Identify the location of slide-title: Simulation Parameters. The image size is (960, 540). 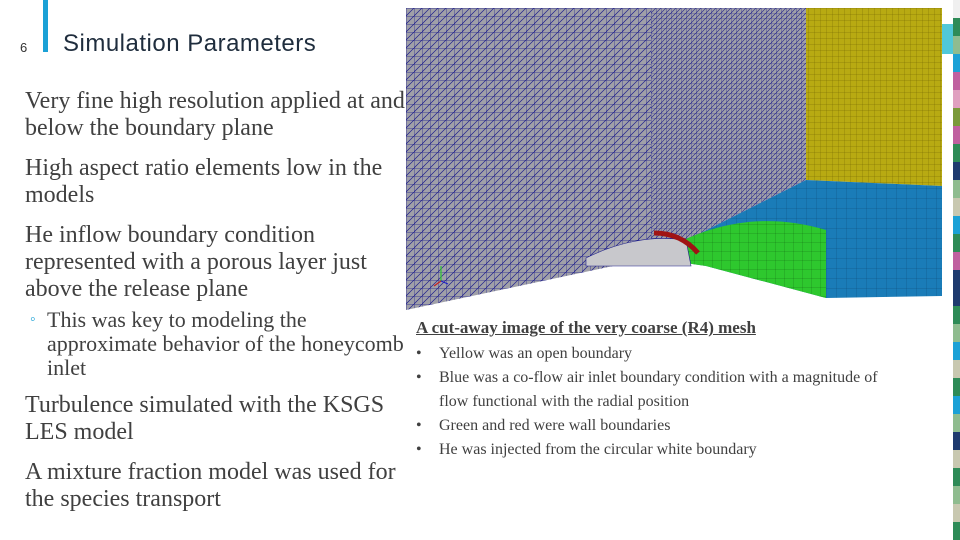
(190, 43).